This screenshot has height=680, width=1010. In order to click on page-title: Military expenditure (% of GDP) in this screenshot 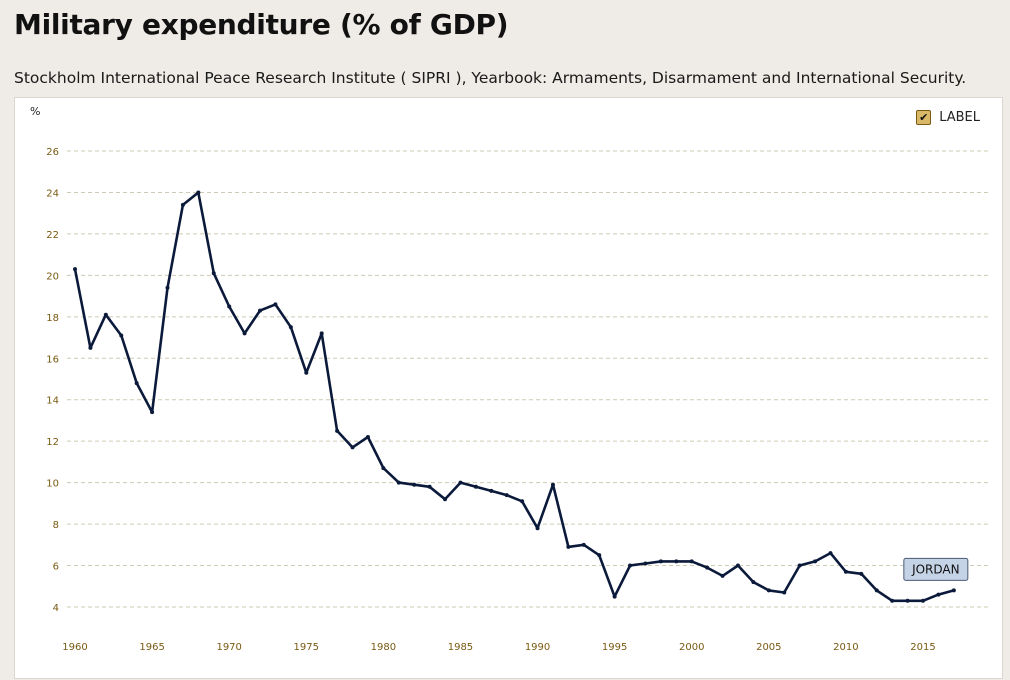, I will do `click(261, 24)`.